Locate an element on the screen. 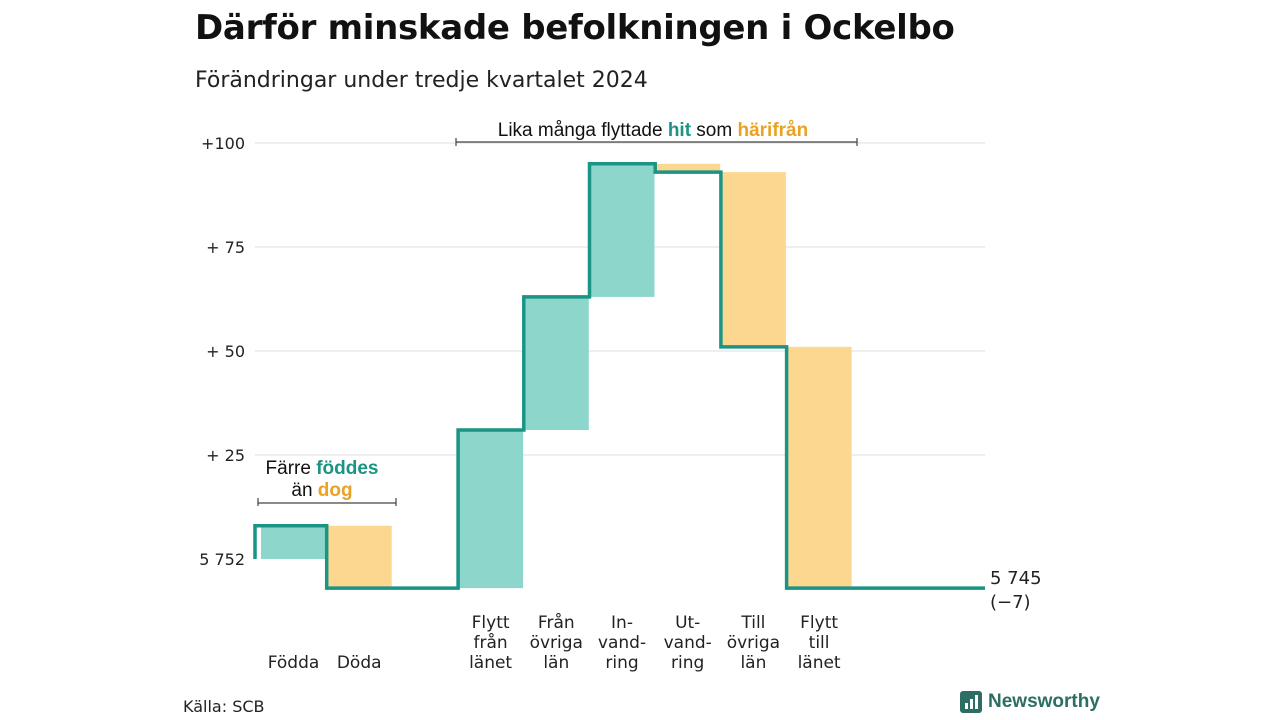  category-label-line: från is located at coordinates (491, 642).